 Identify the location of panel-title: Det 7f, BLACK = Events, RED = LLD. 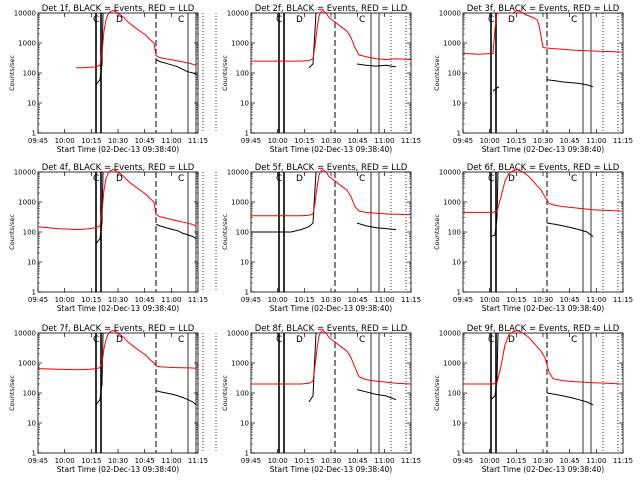
(118, 329).